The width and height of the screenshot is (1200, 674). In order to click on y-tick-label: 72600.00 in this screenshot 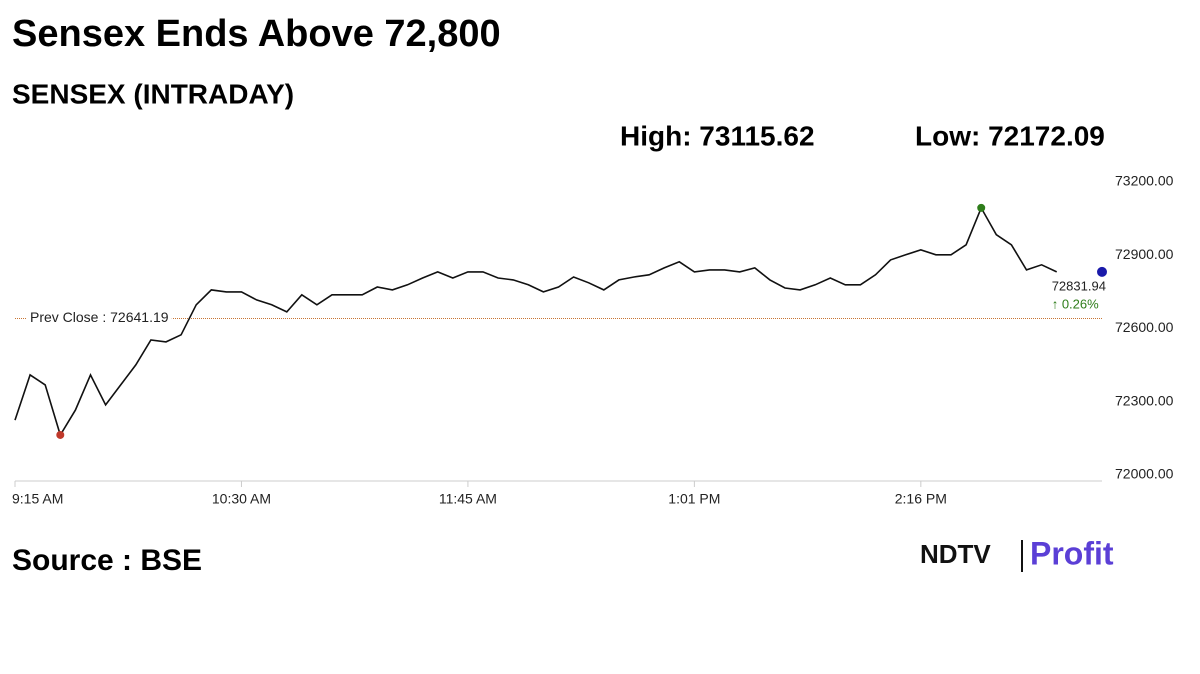, I will do `click(1144, 327)`.